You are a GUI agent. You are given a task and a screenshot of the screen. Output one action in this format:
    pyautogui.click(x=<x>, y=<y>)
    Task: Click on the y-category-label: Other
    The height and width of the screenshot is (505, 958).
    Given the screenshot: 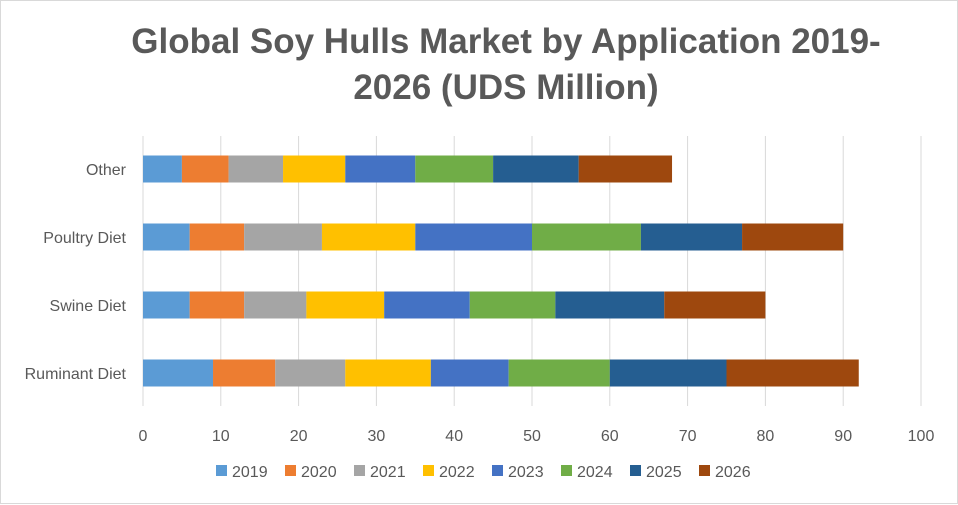 What is the action you would take?
    pyautogui.click(x=106, y=170)
    